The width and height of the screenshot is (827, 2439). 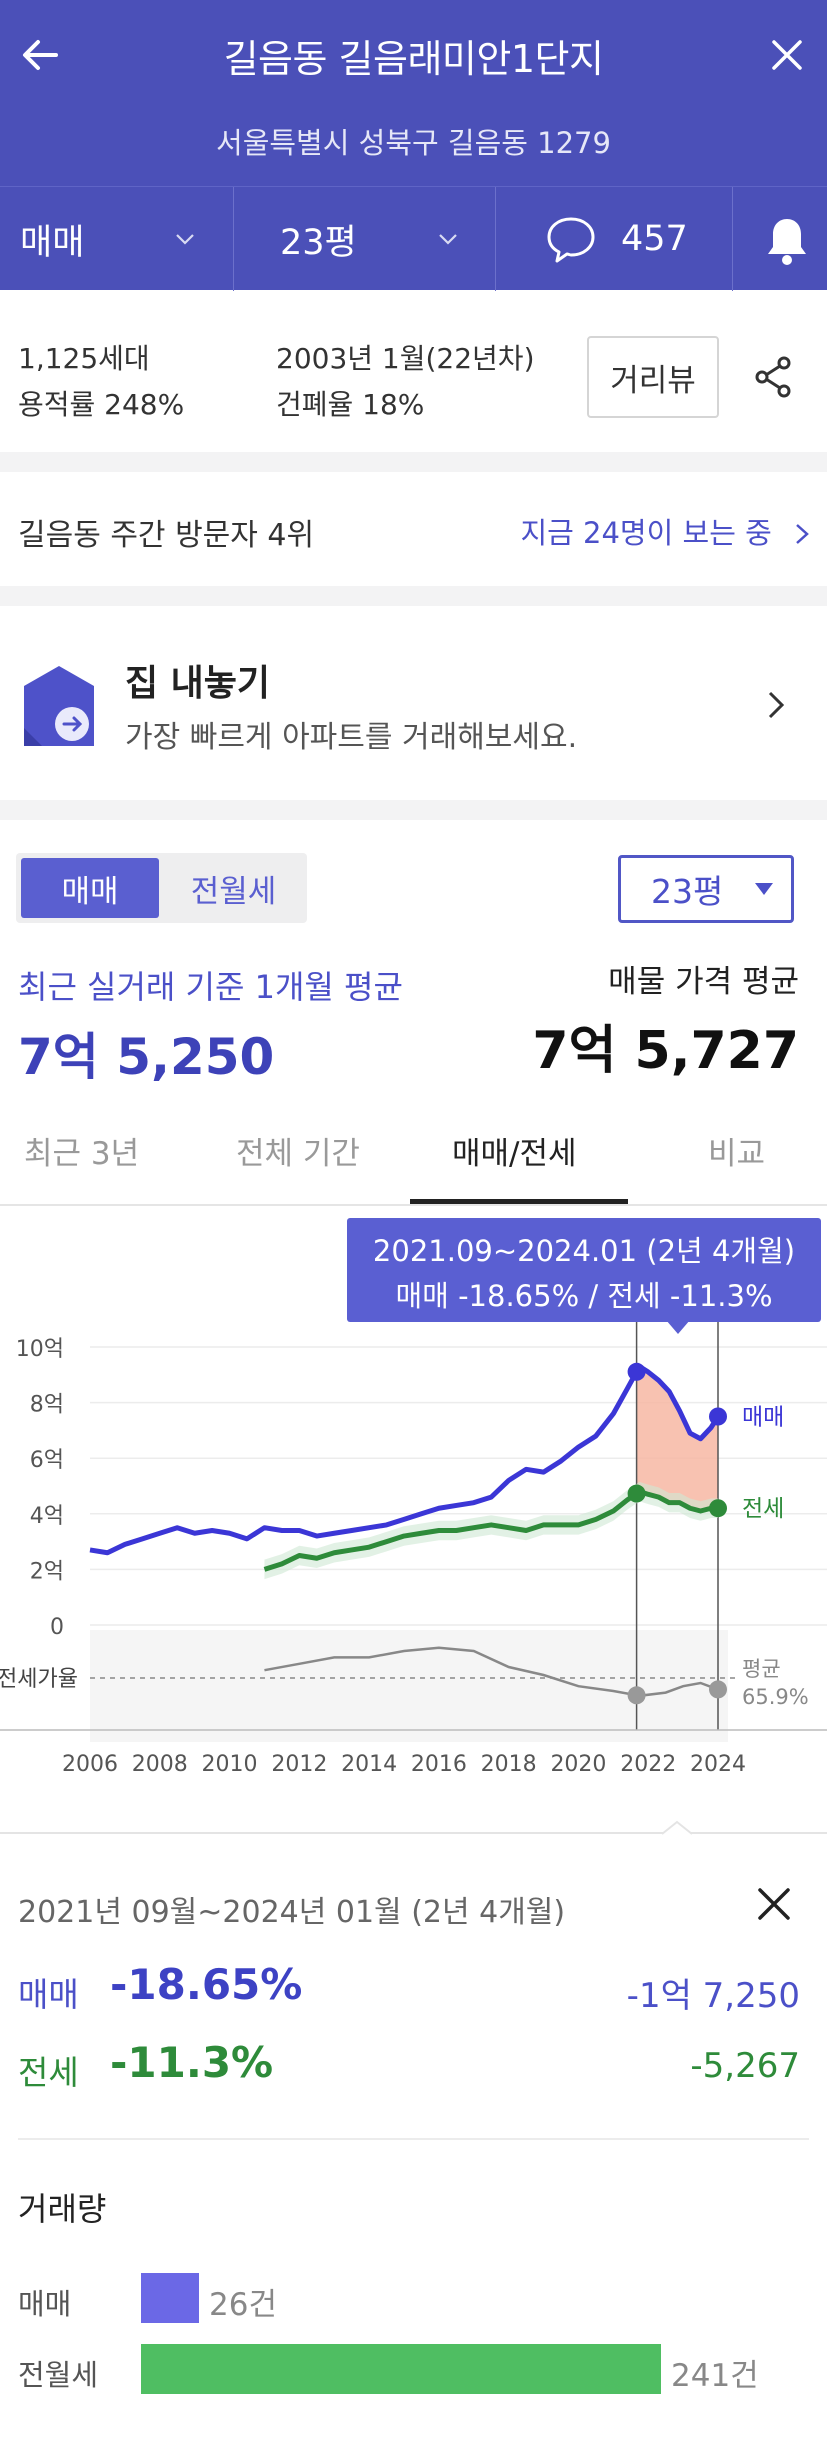 I want to click on bell-icon, so click(x=787, y=241).